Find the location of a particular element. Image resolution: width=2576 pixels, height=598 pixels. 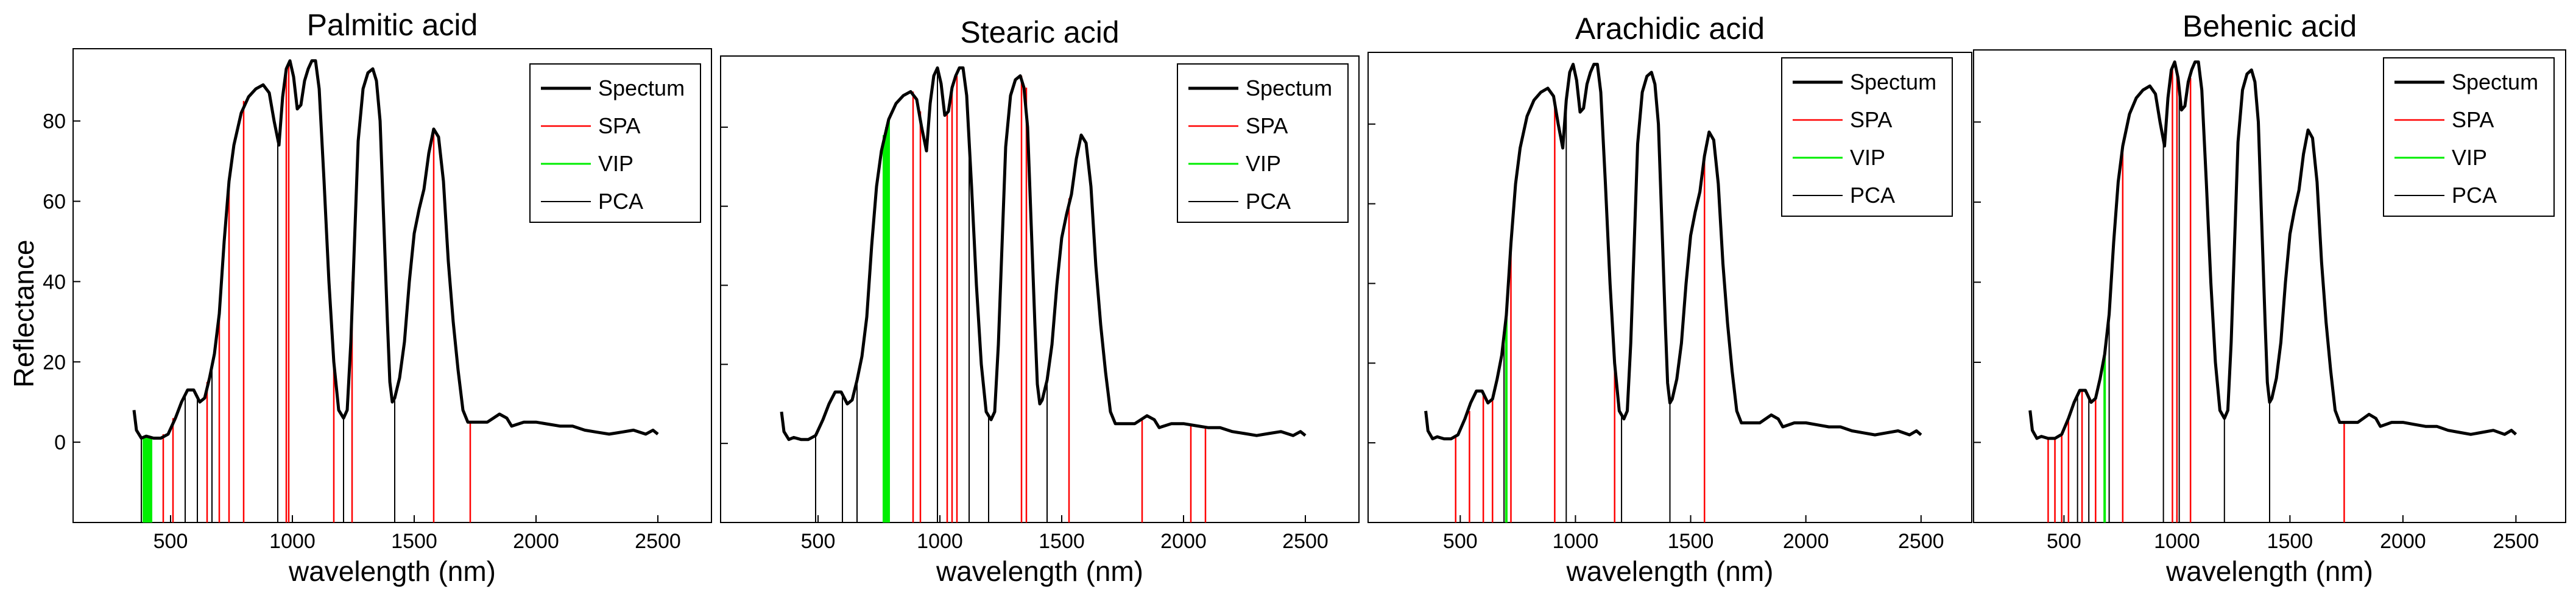

y-tick-label: 0 is located at coordinates (60, 442).